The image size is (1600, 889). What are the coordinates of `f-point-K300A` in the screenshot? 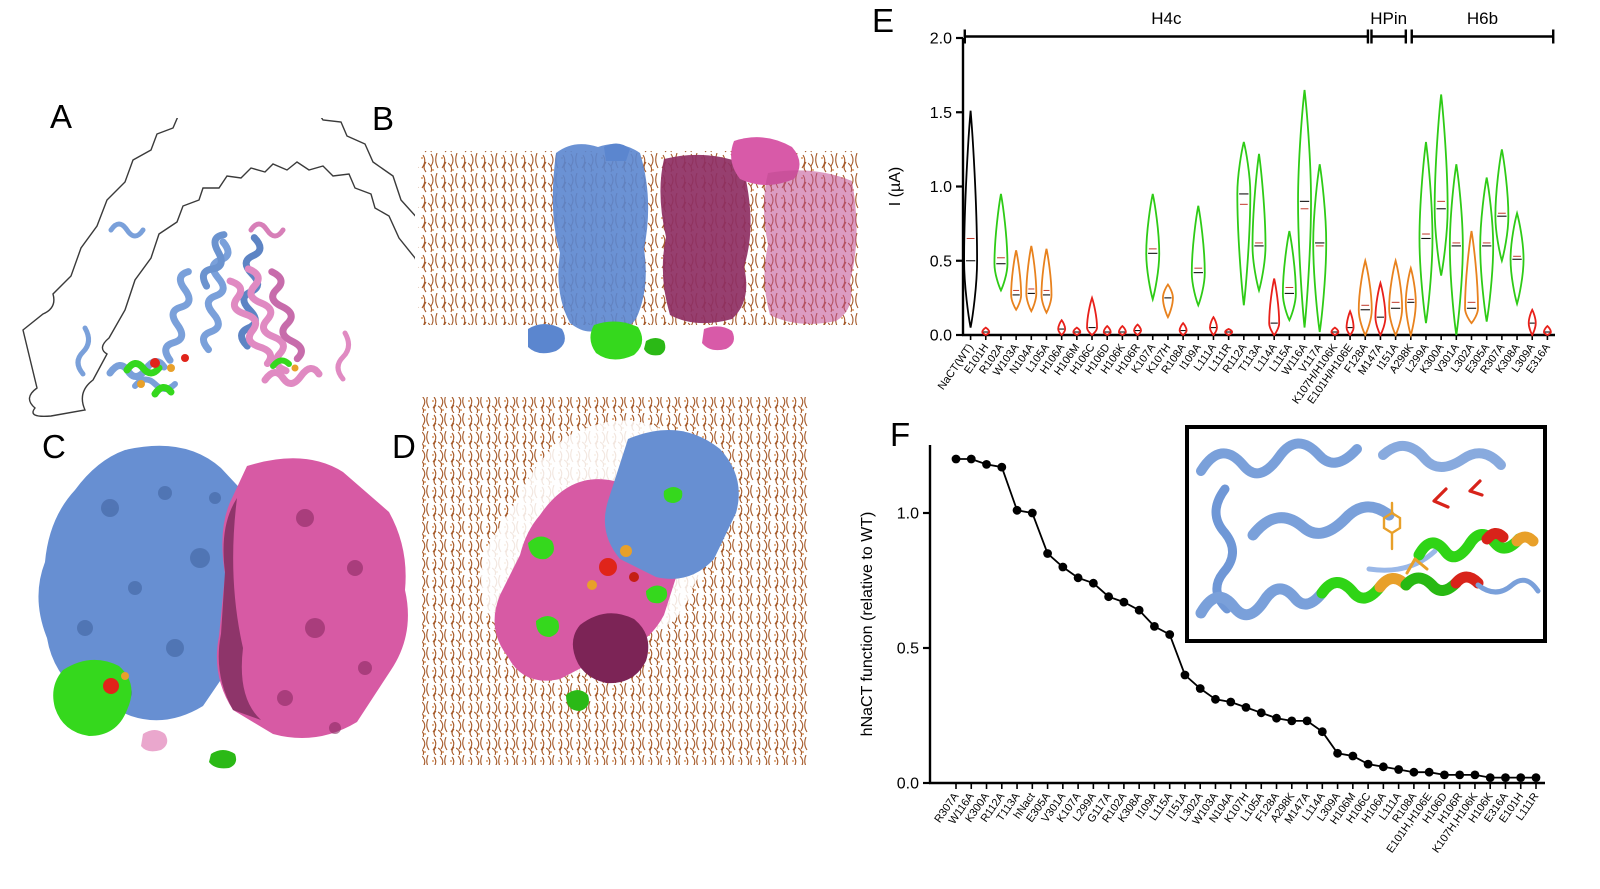 It's located at (986, 464).